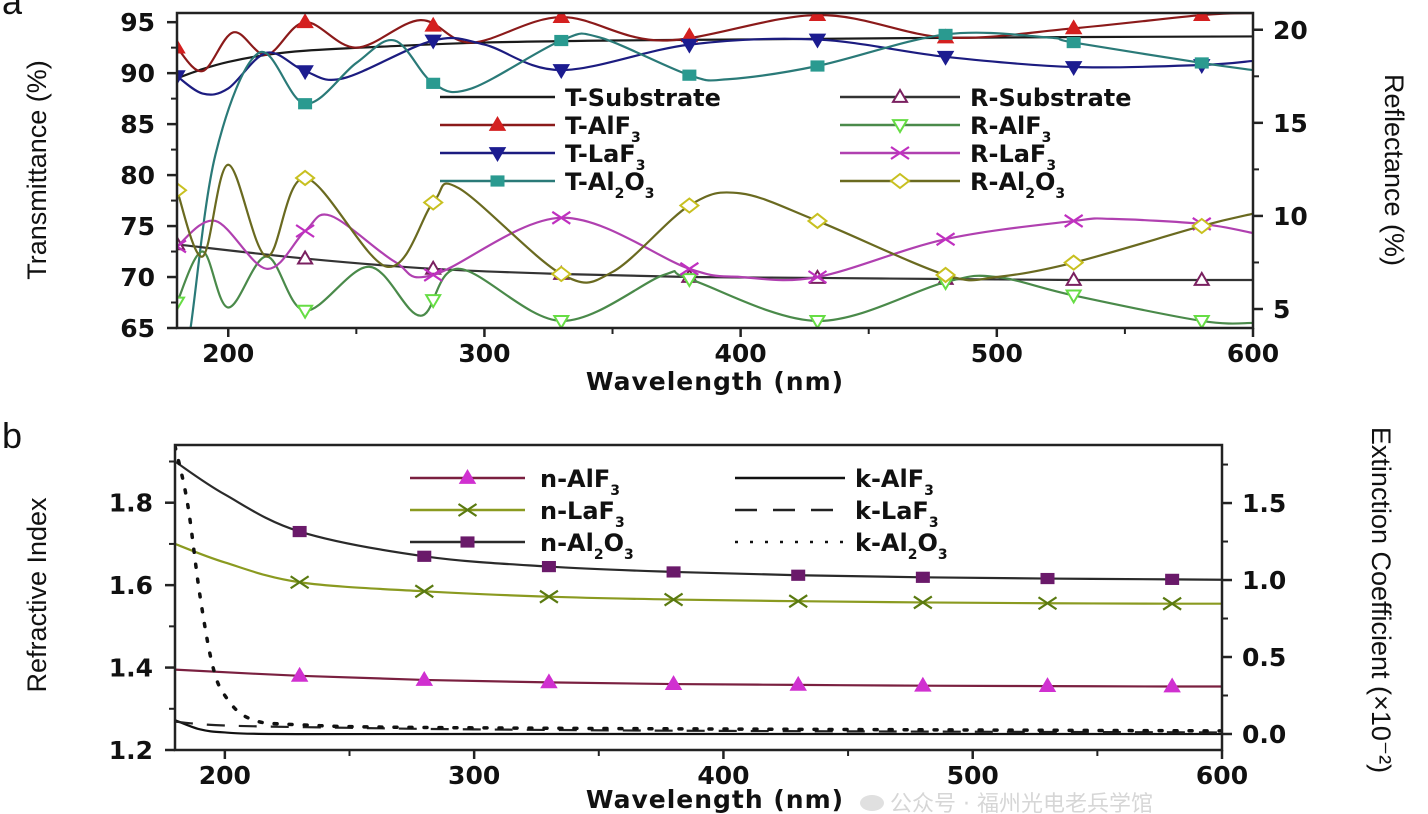 The height and width of the screenshot is (814, 1428). Describe the element at coordinates (1013, 157) in the screenshot. I see `legend-label-R-LaF3: R-LaF3` at that location.